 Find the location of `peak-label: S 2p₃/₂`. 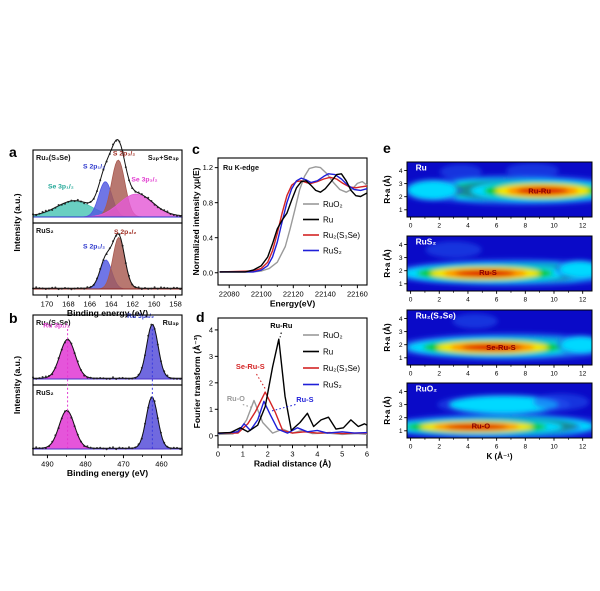

peak-label: S 2p₃/₂ is located at coordinates (124, 153).